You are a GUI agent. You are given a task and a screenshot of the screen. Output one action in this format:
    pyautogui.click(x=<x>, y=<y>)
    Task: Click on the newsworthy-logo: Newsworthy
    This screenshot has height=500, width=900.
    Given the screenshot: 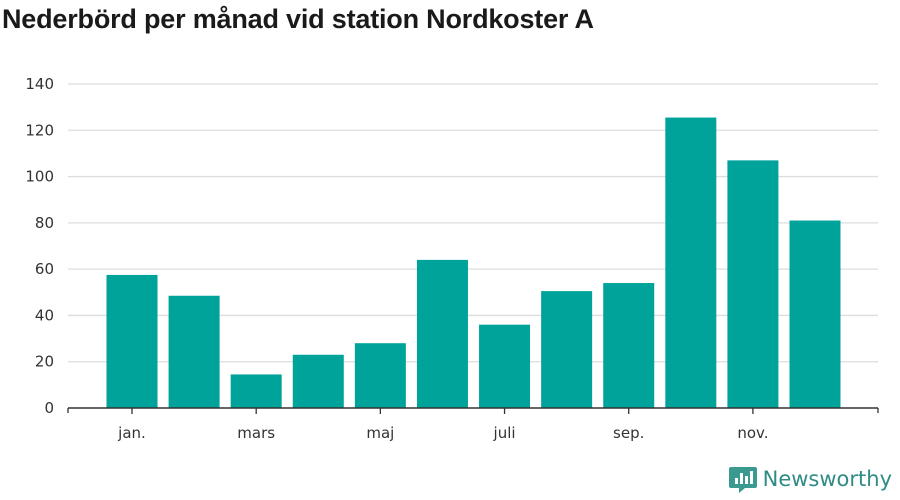 What is the action you would take?
    pyautogui.click(x=810, y=479)
    